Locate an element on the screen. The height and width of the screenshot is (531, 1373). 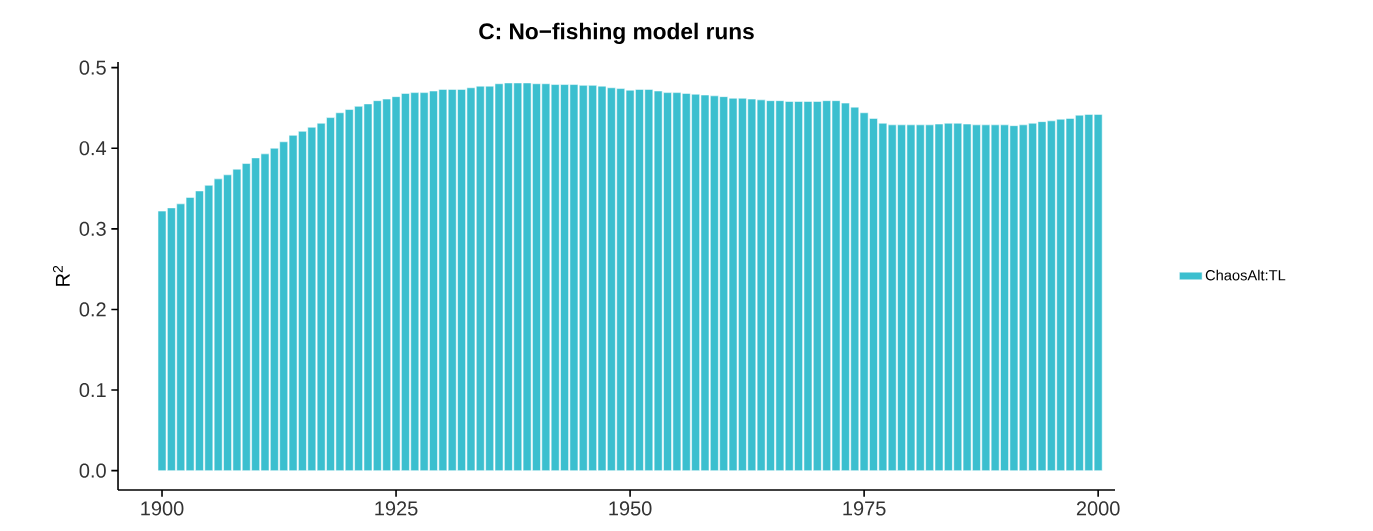
y-tick-label: 0.3 is located at coordinates (92, 228).